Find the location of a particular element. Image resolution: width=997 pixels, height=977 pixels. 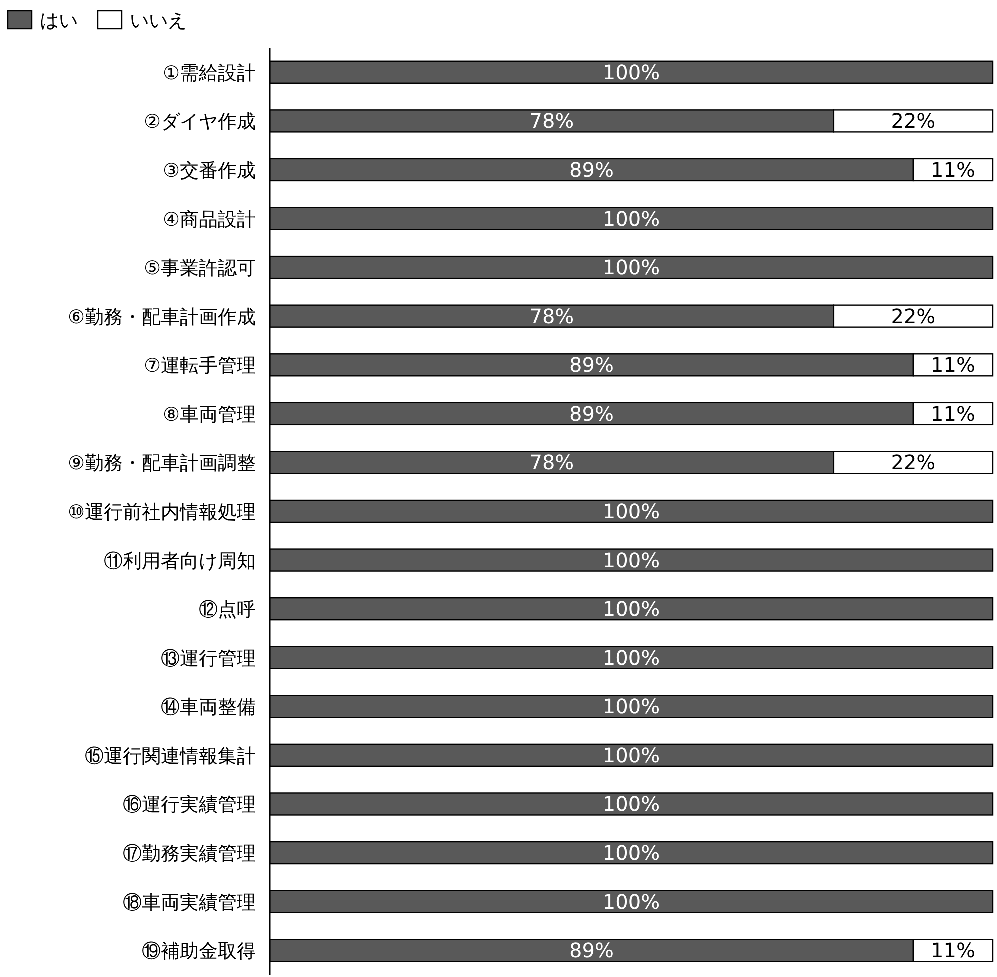

y-tick-label: ⑫点呼 is located at coordinates (227, 610).